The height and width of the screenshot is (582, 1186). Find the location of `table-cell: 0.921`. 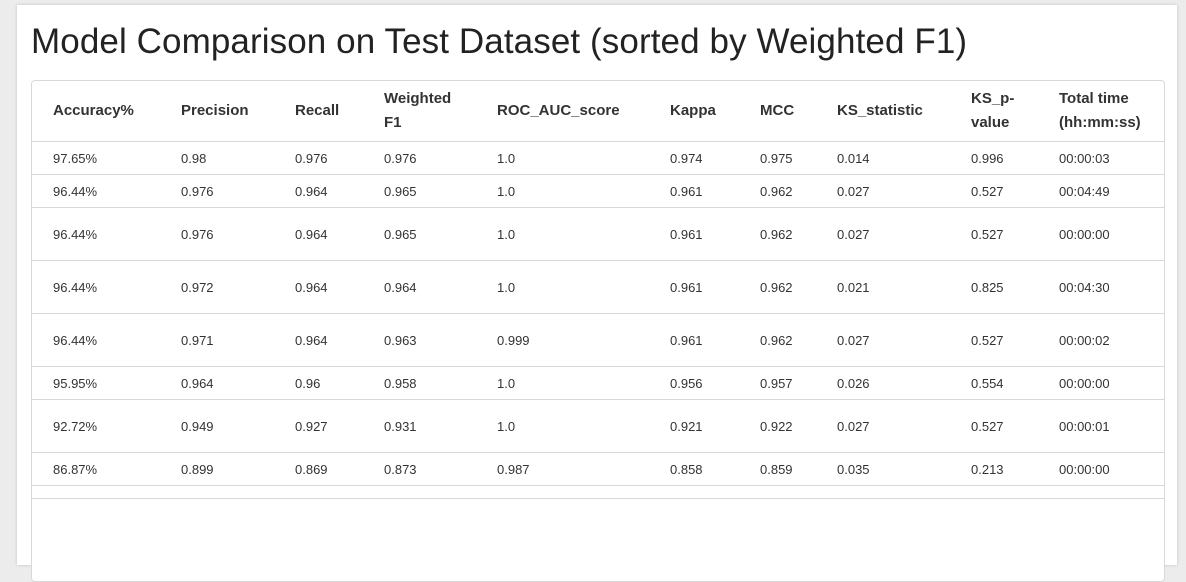

table-cell: 0.921 is located at coordinates (715, 426).